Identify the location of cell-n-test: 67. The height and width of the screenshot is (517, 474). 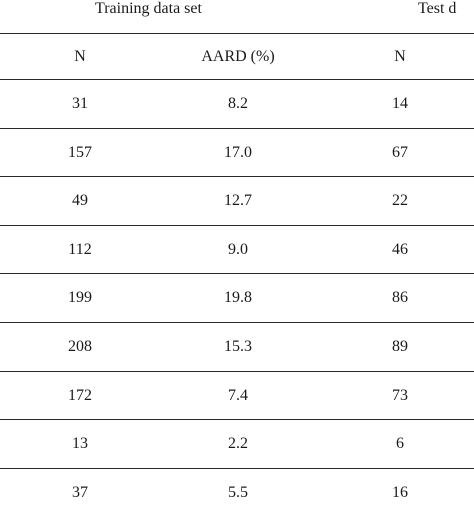
(400, 152).